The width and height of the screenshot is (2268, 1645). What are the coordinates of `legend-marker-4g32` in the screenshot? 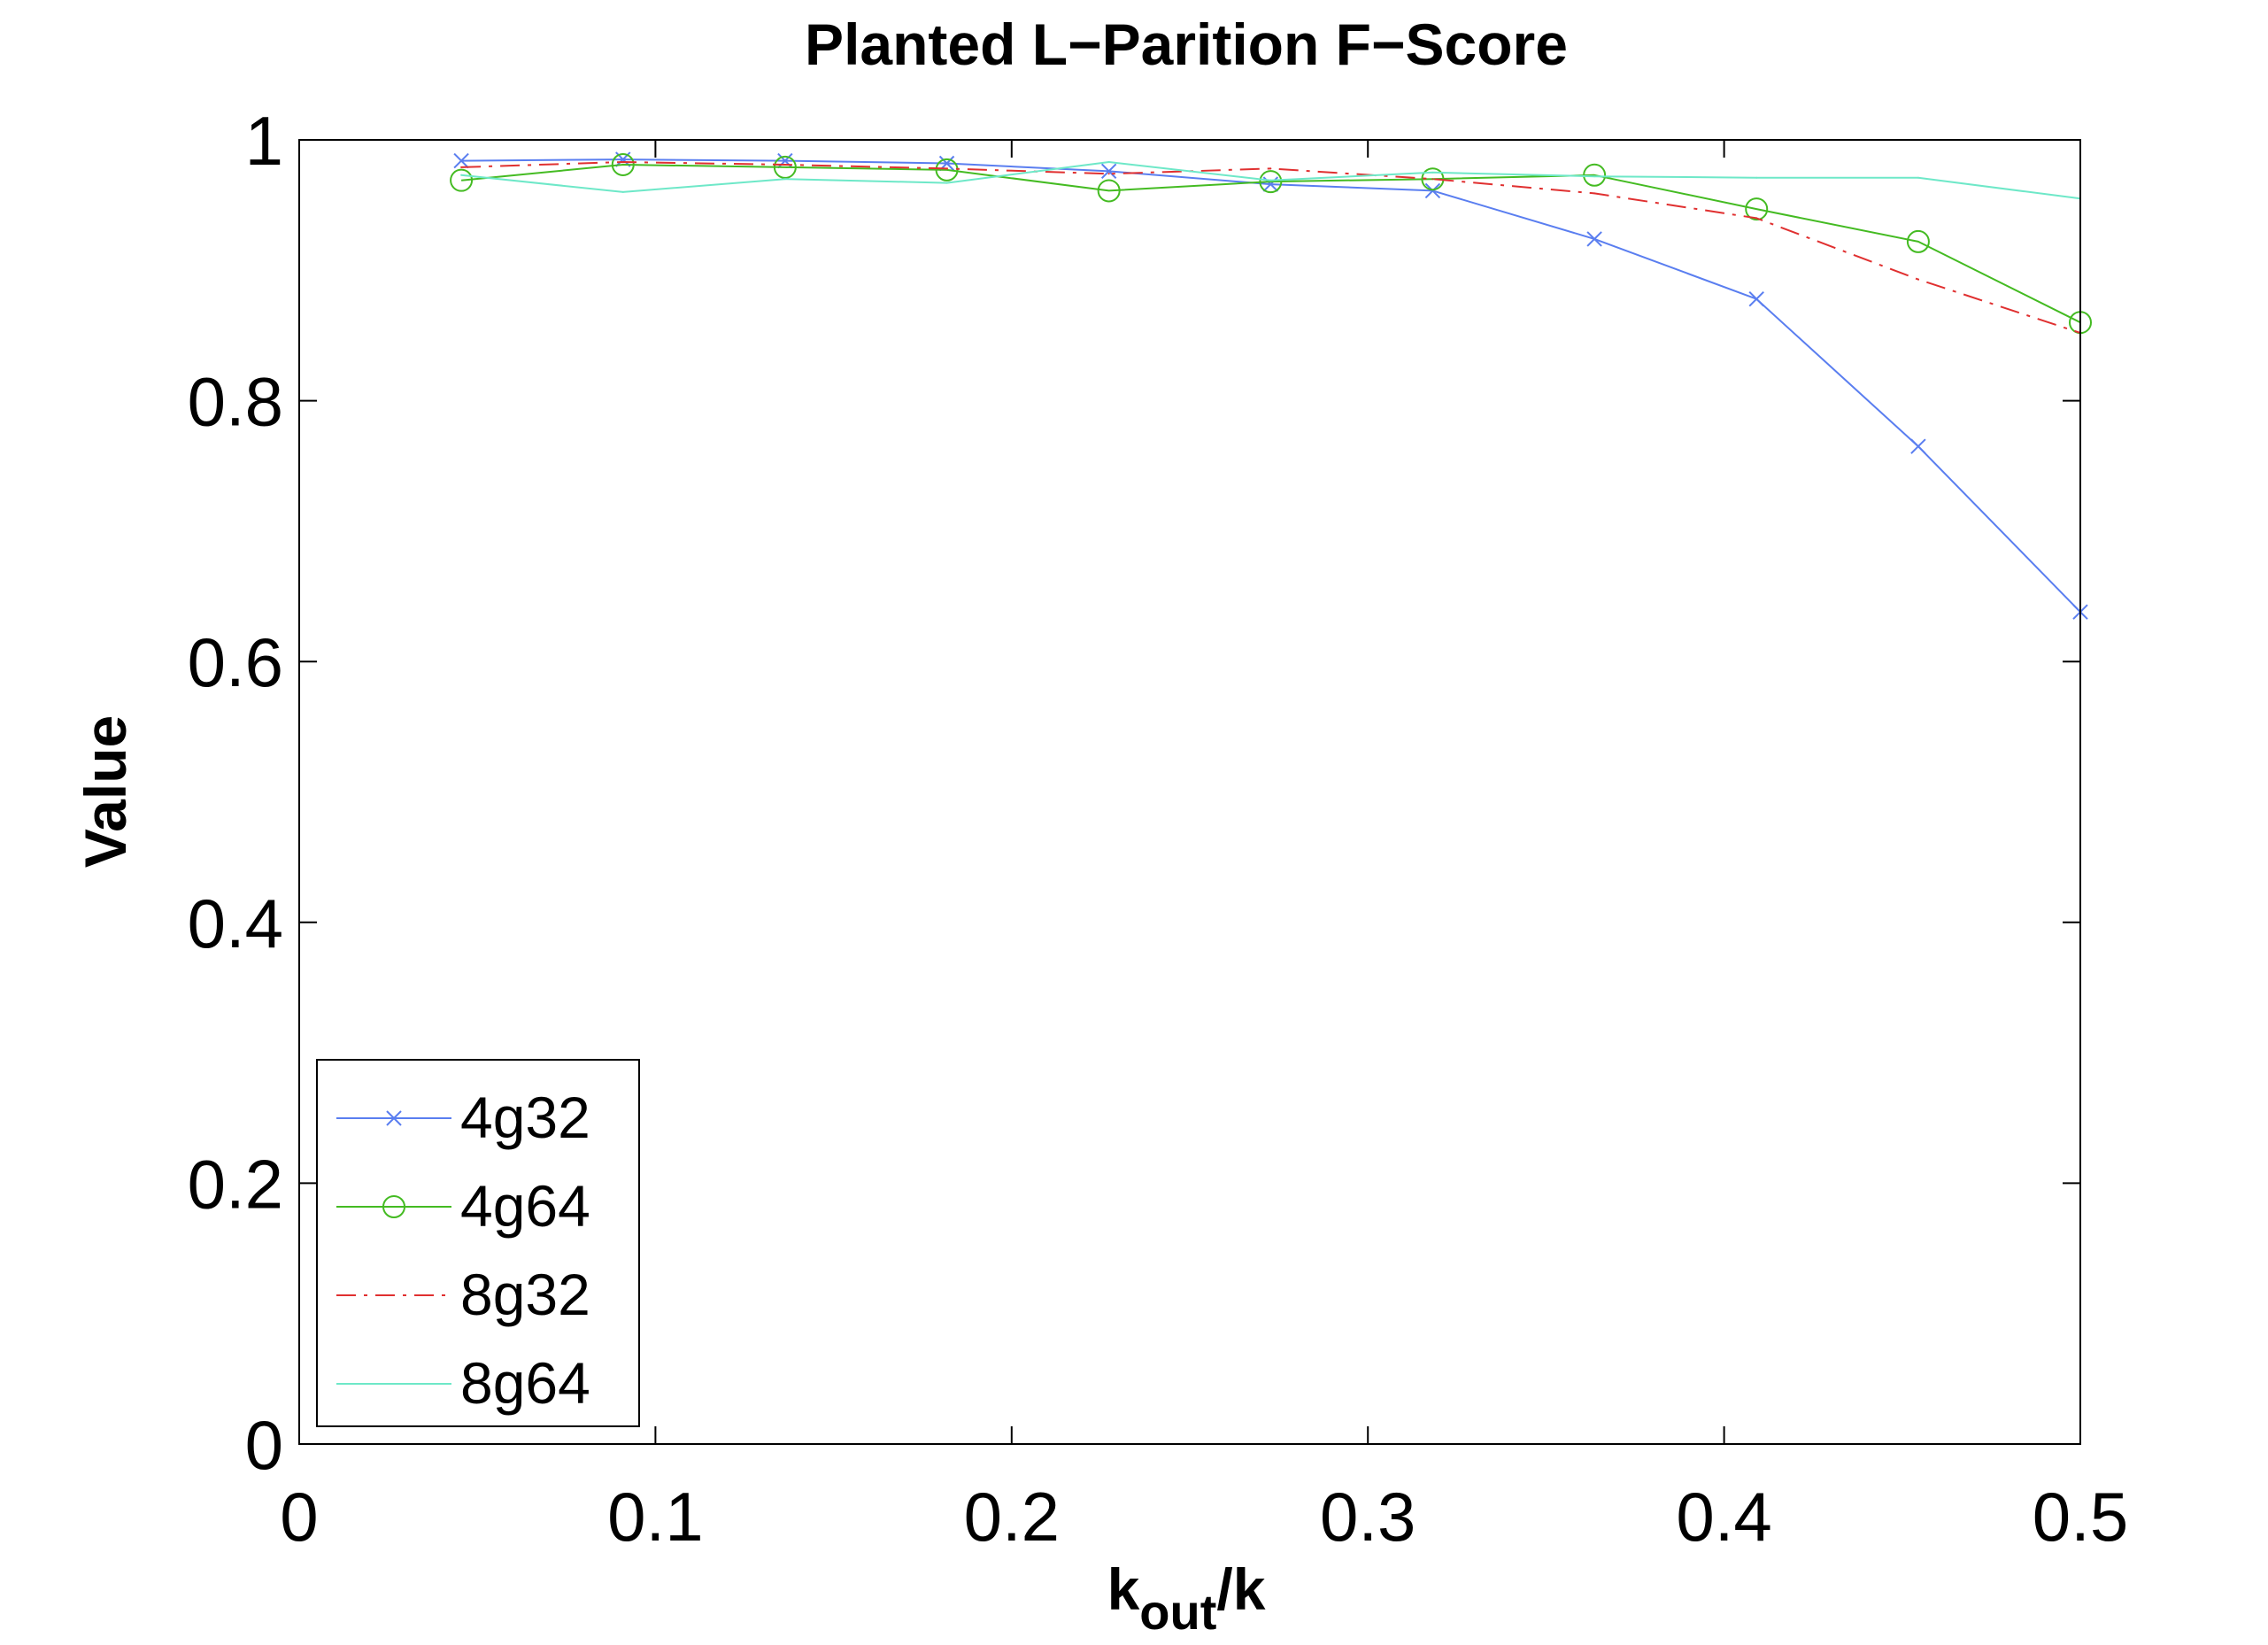 It's located at (394, 1118).